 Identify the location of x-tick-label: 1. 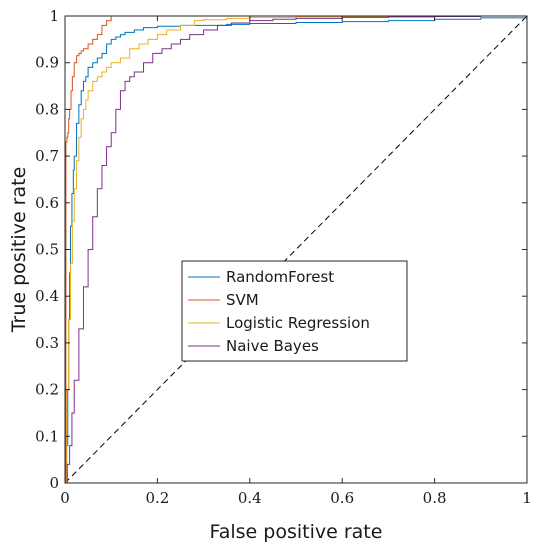
(527, 498).